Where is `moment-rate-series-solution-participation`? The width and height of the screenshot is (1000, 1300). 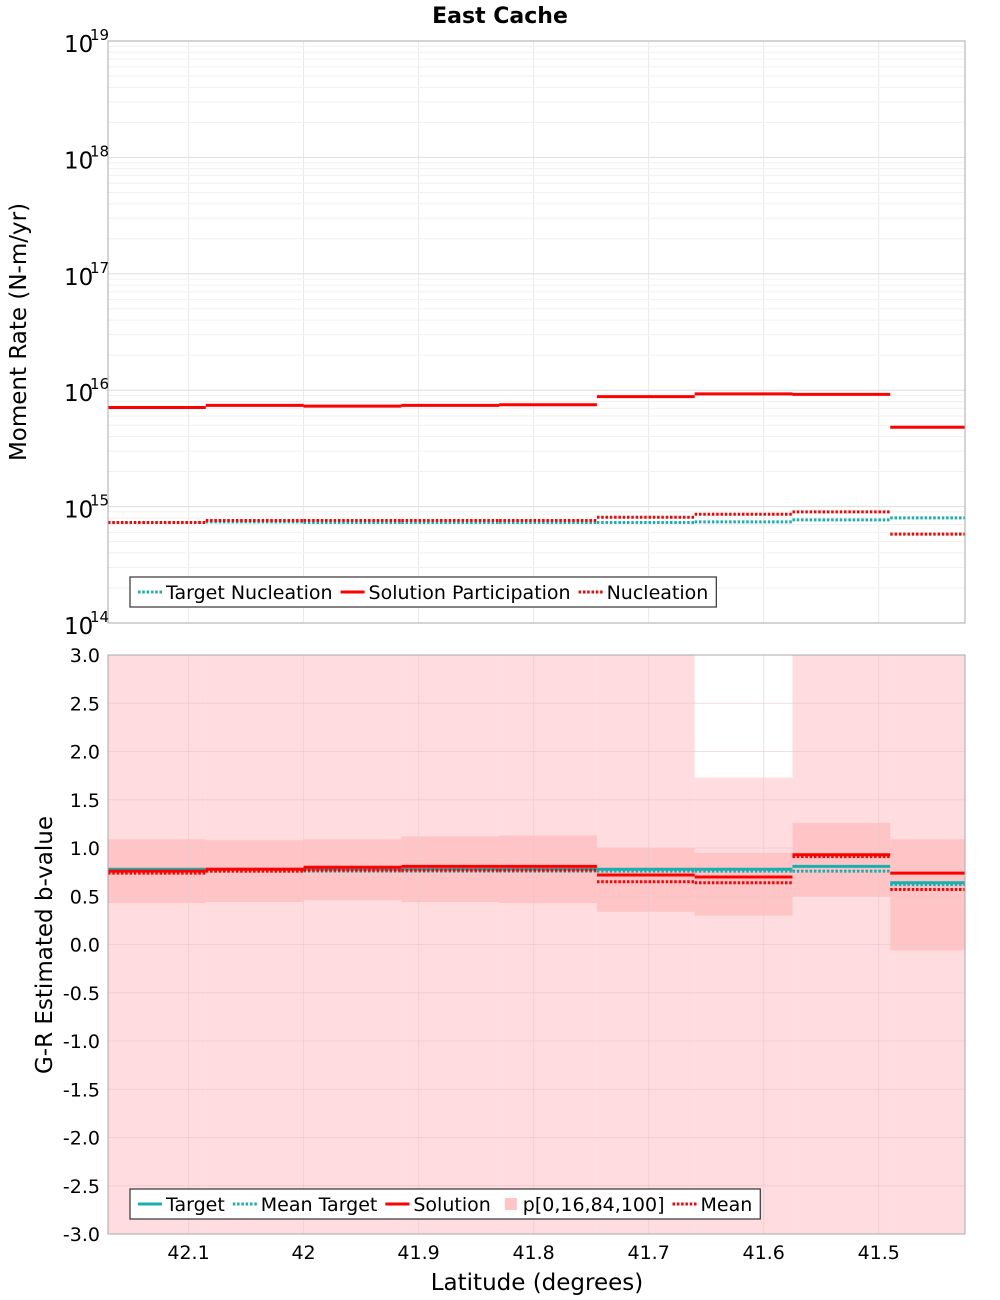 moment-rate-series-solution-participation is located at coordinates (536, 410).